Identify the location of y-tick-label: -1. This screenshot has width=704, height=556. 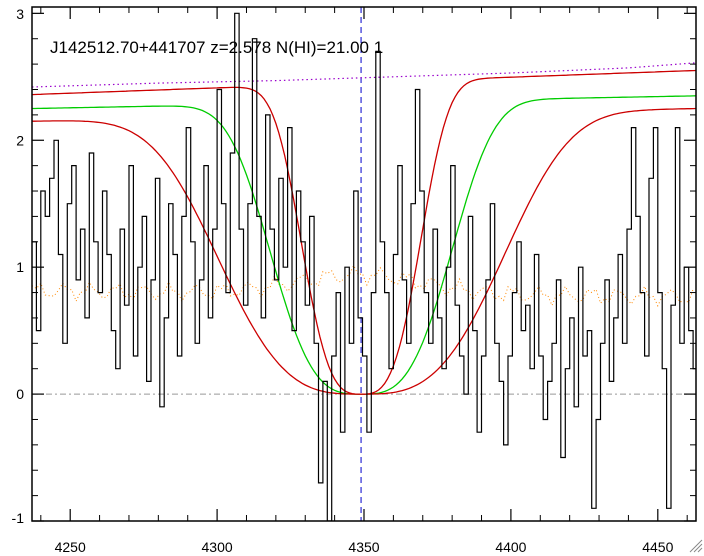
(18, 518).